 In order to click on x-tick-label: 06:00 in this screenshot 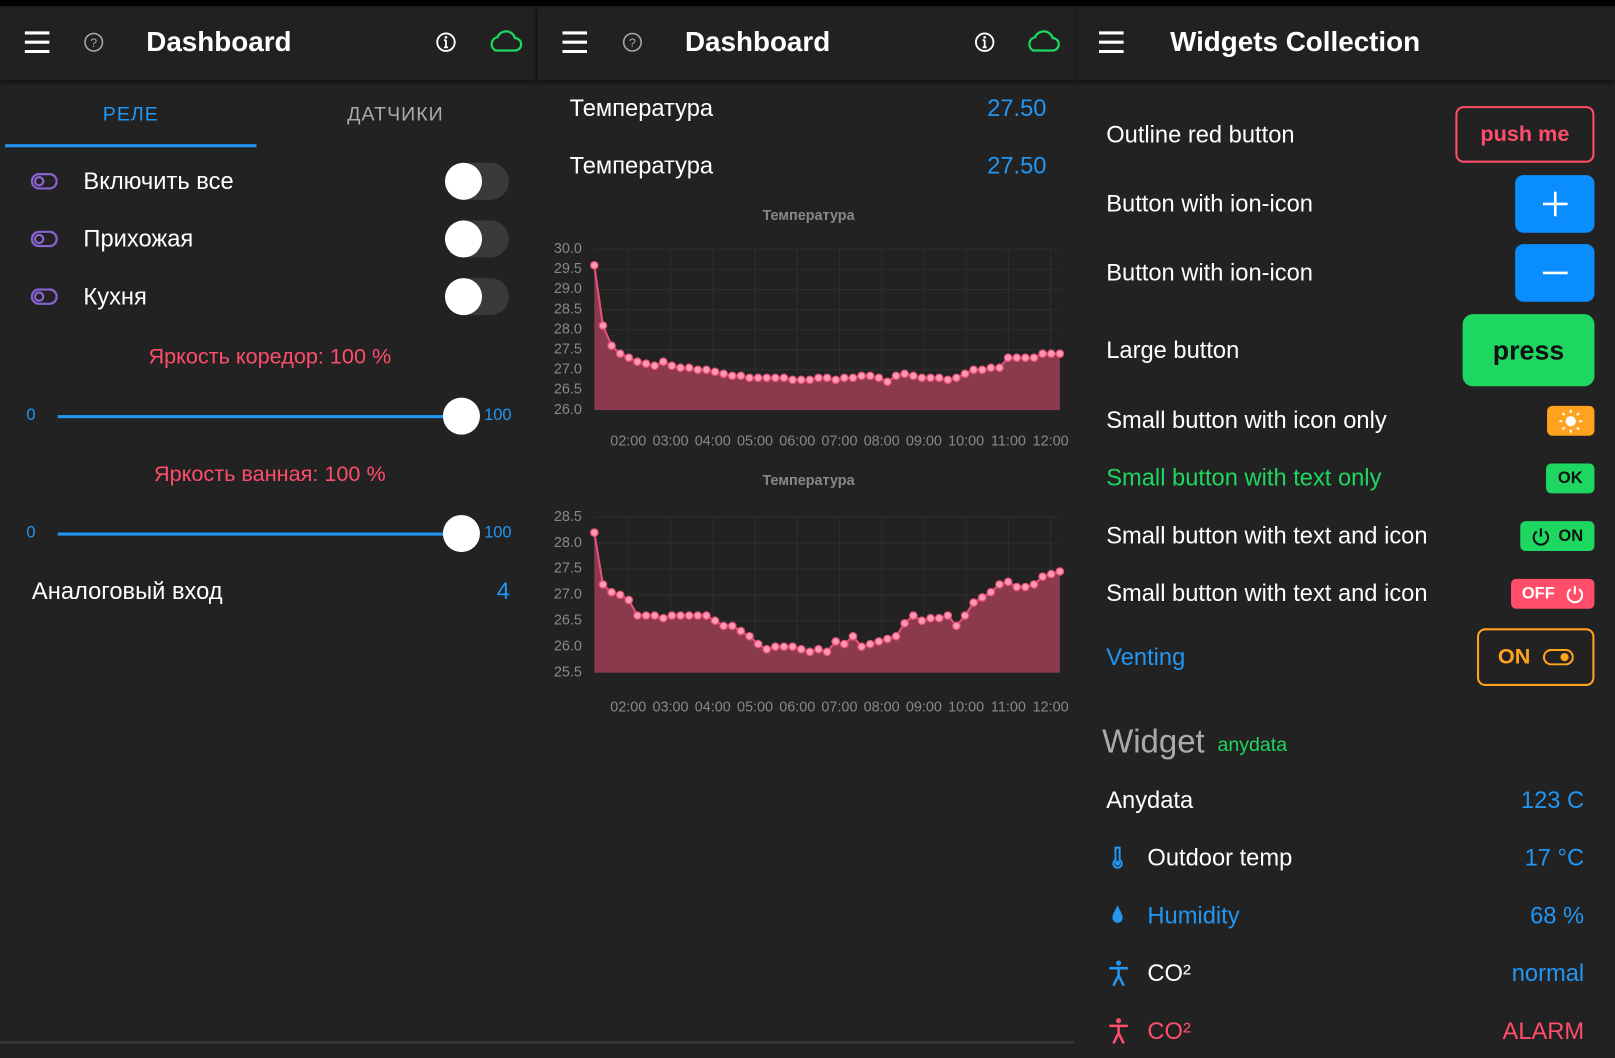, I will do `click(797, 707)`.